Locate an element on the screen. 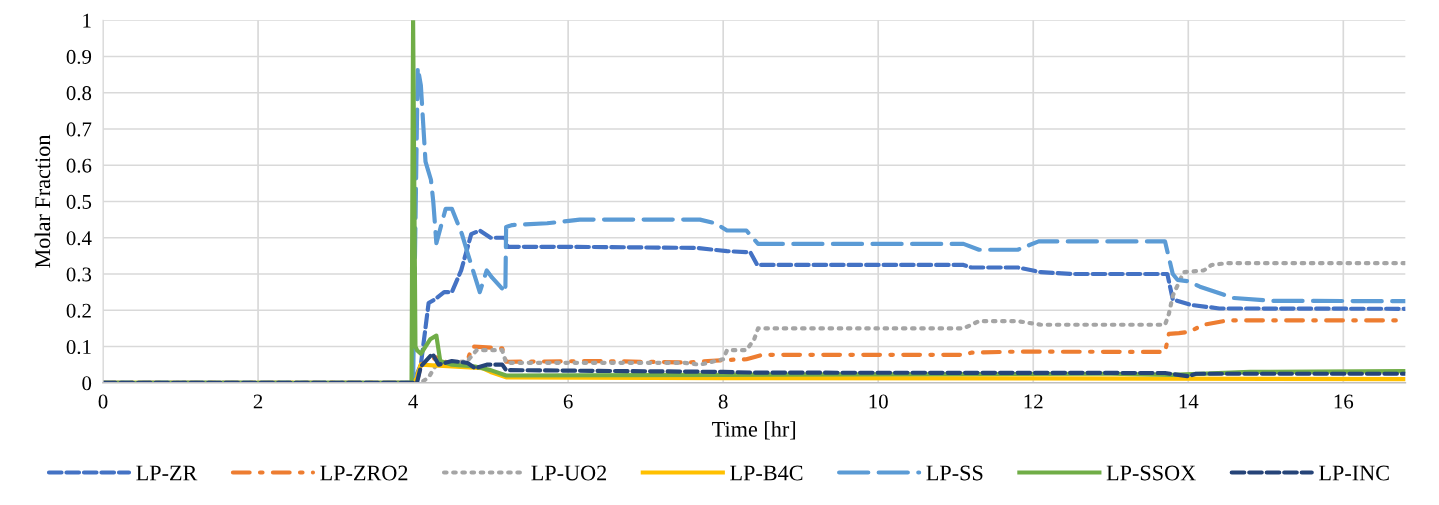  y-axis-title: Molar Fraction is located at coordinates (42, 201).